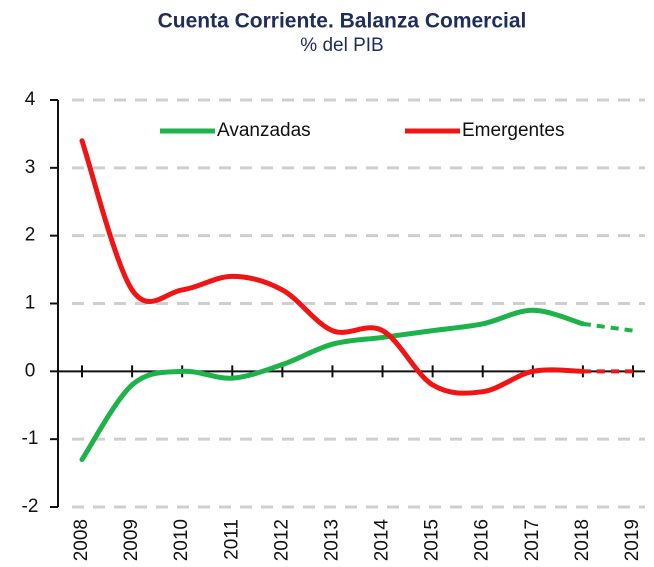 This screenshot has height=567, width=654. Describe the element at coordinates (331, 540) in the screenshot. I see `x-tick-label: 2013` at that location.